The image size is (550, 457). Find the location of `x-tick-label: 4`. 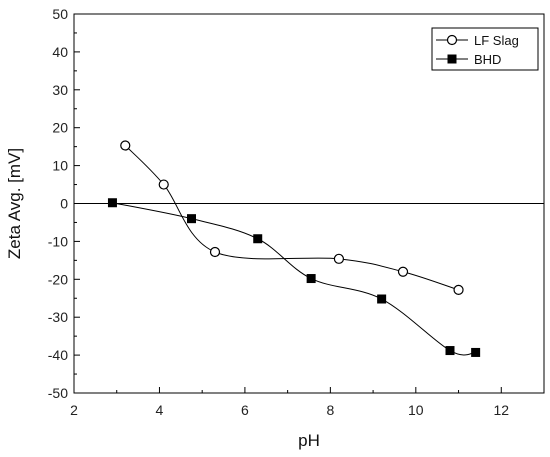

x-tick-label: 4 is located at coordinates (160, 410).